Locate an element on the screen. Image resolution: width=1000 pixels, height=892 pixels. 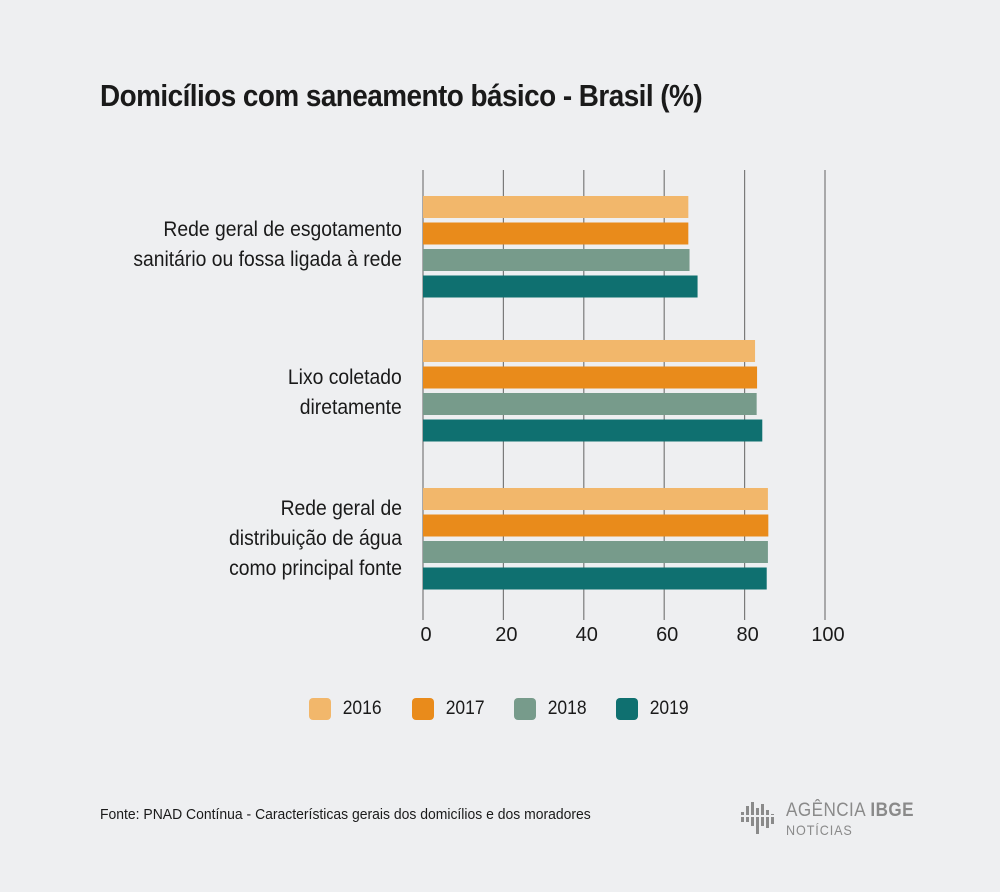
legend: 2016 2017 2018 2019 is located at coordinates (500, 709).